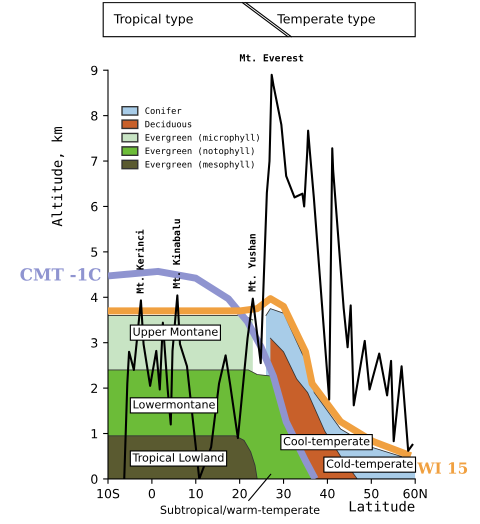  What do you see at coordinates (369, 464) in the screenshot?
I see `annotation: Cold-temperate` at bounding box center [369, 464].